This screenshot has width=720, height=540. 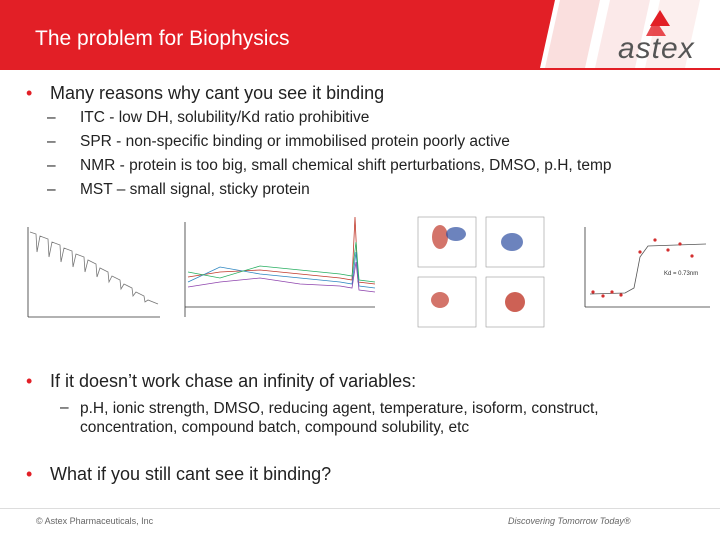 What do you see at coordinates (93, 272) in the screenshot?
I see `itc-figure` at bounding box center [93, 272].